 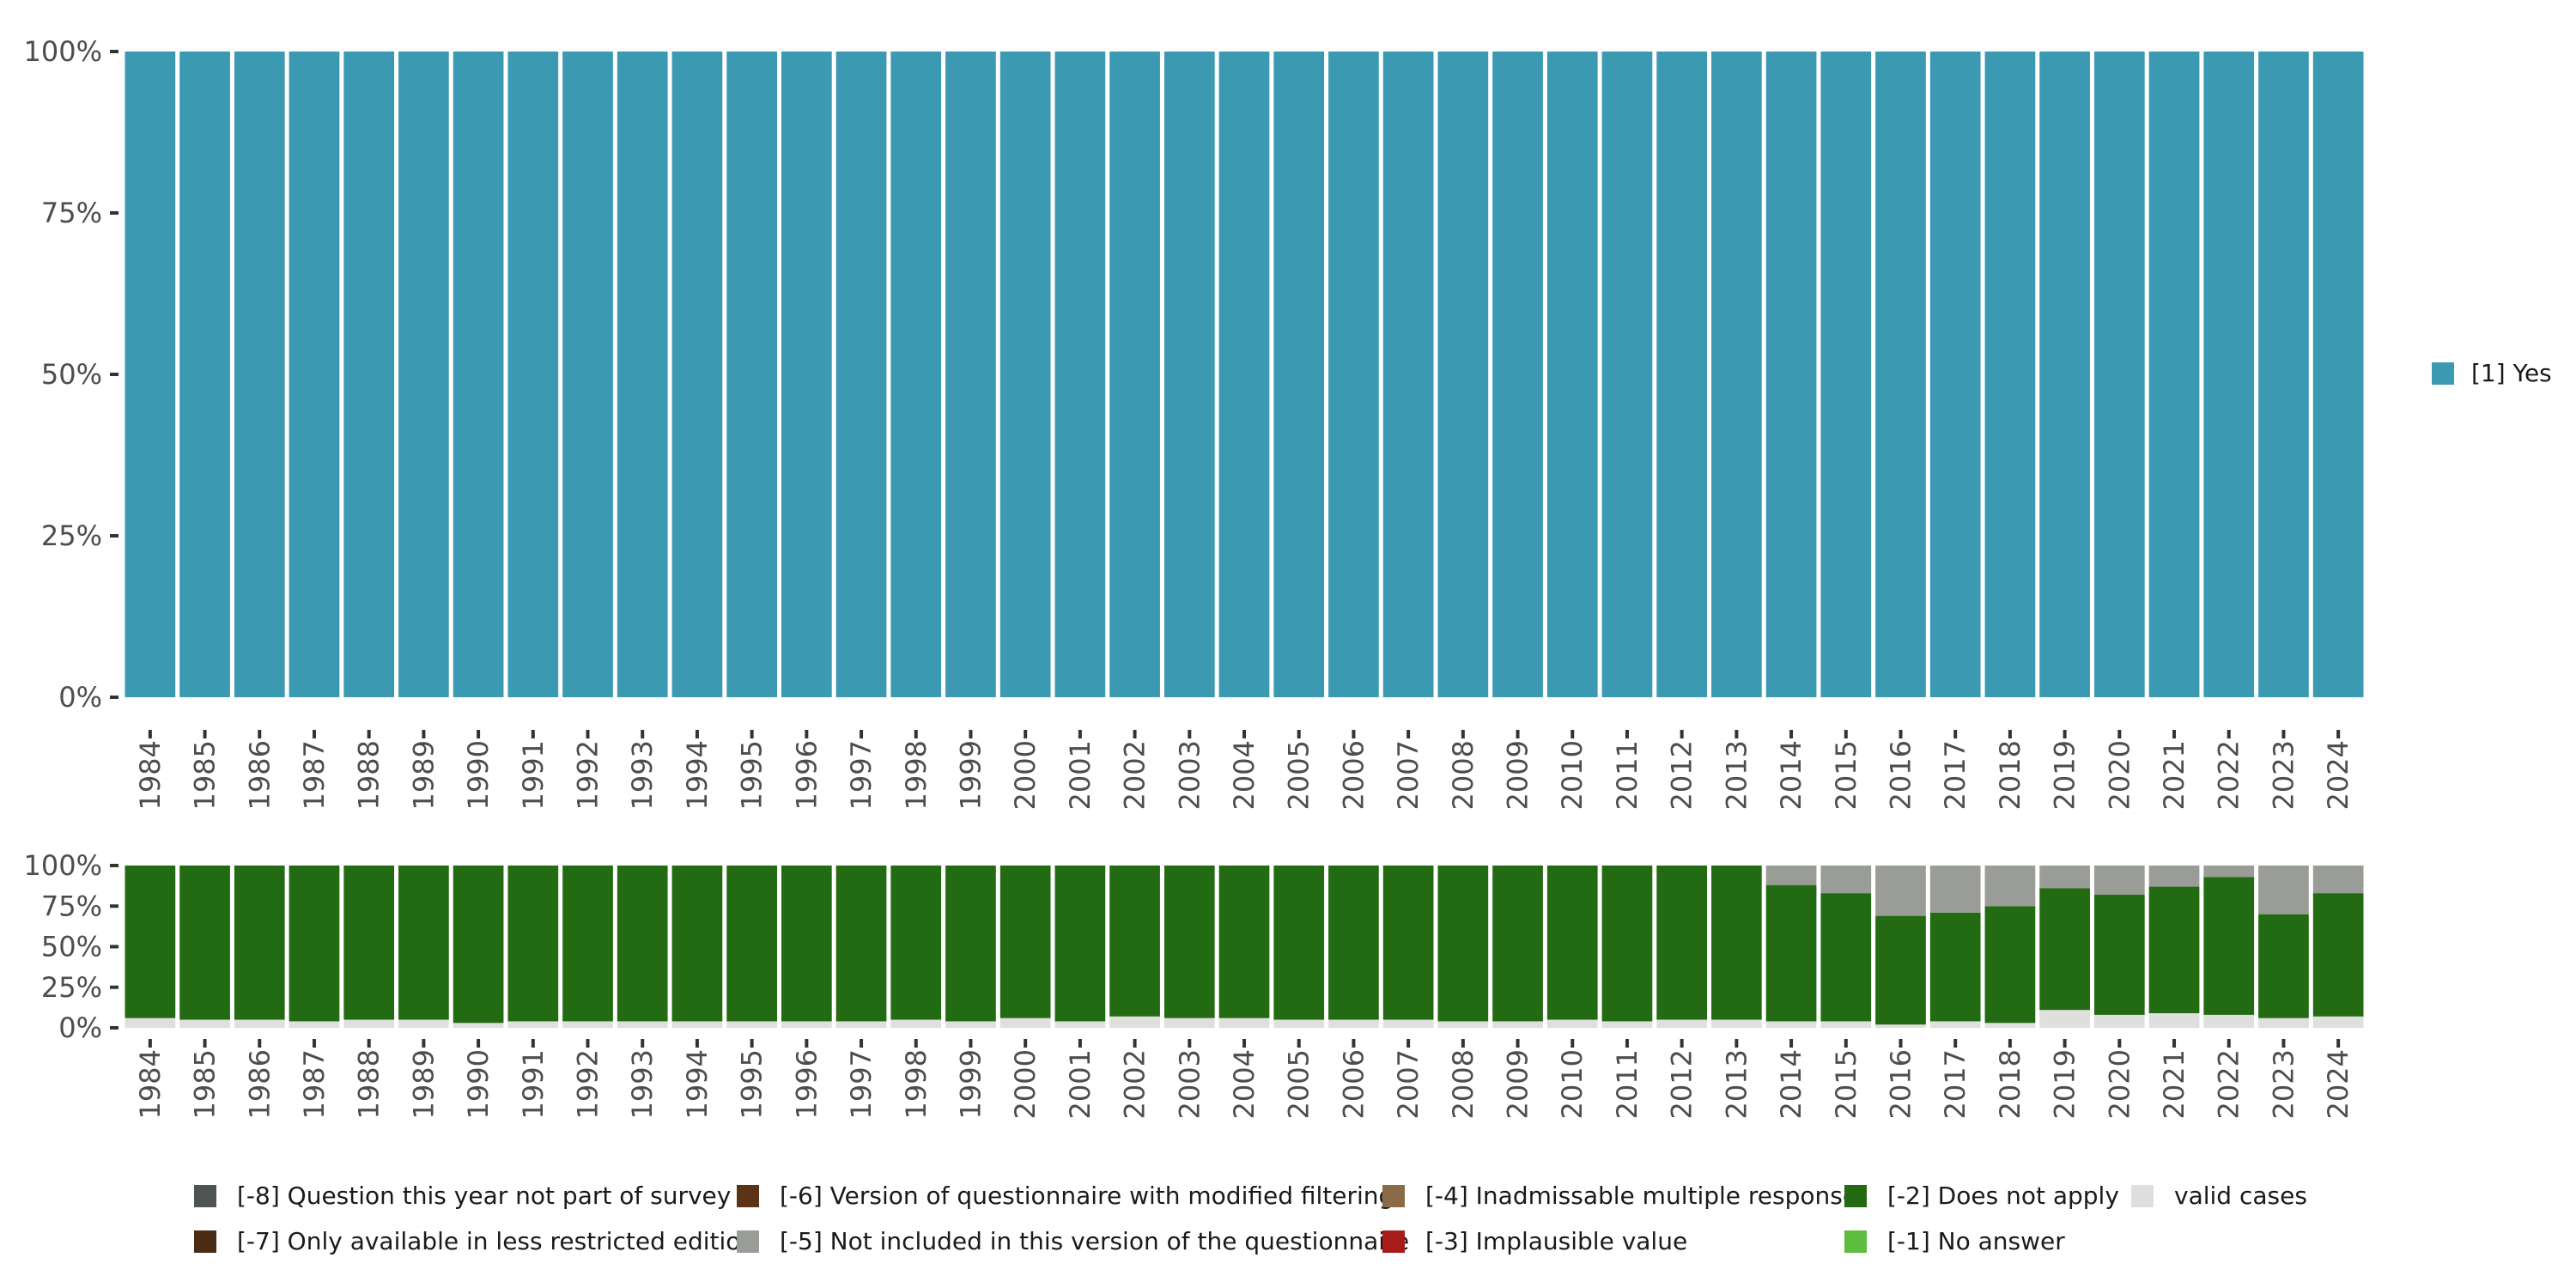 I want to click on top-x-tick-label-2005: 2005, so click(x=1299, y=775).